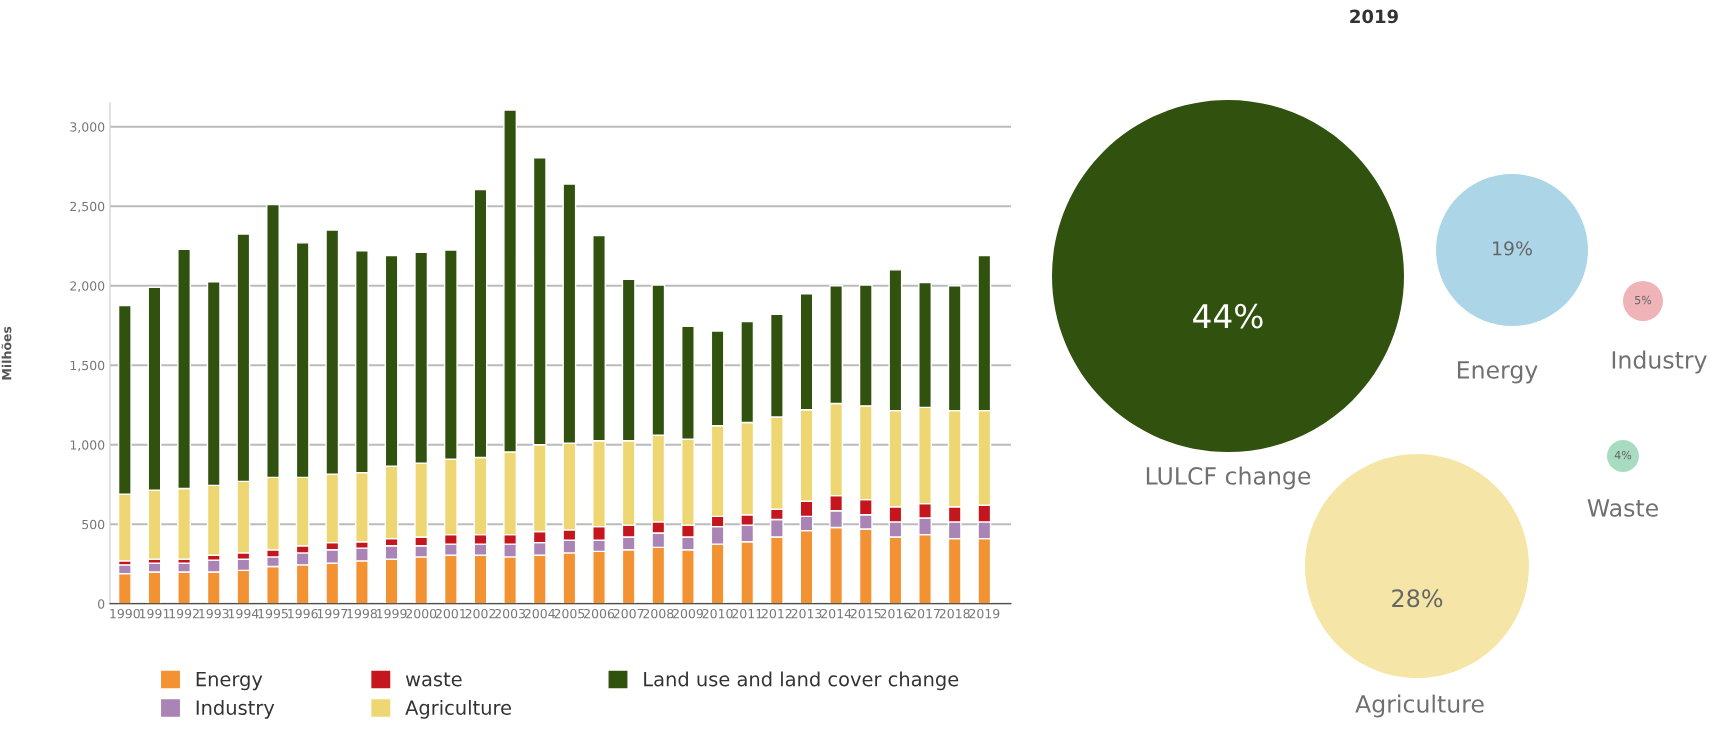 This screenshot has height=751, width=1720. What do you see at coordinates (332, 613) in the screenshot?
I see `x-tick-label: 1997` at bounding box center [332, 613].